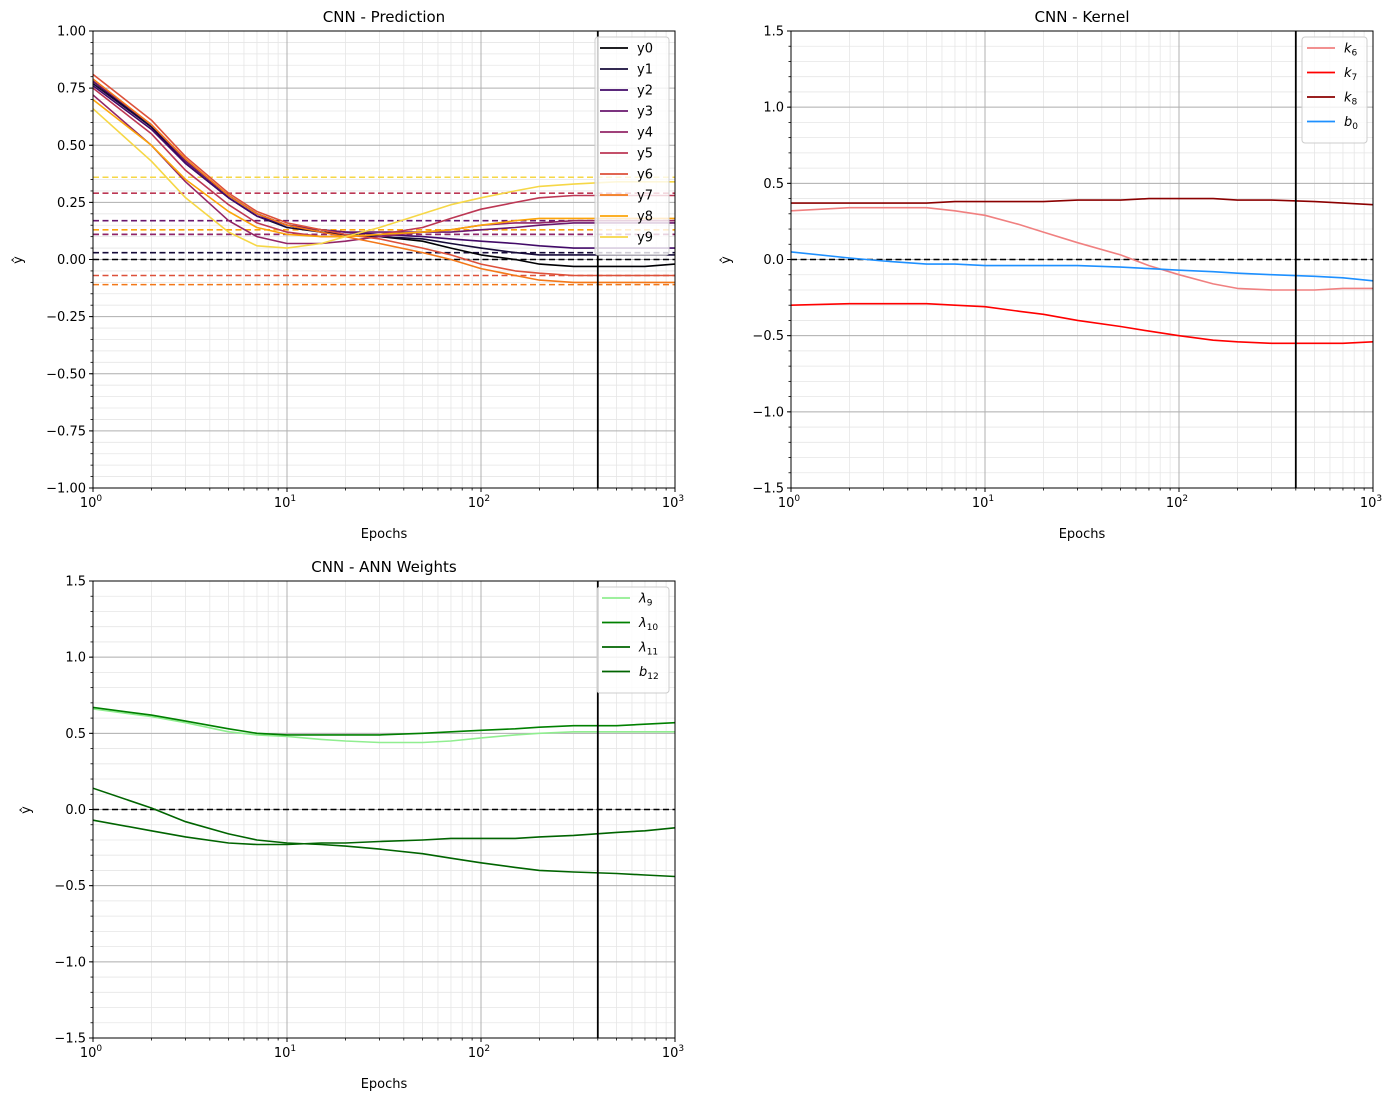 This screenshot has height=1101, width=1395. Describe the element at coordinates (648, 624) in the screenshot. I see `ann-legend-label: λ10` at that location.